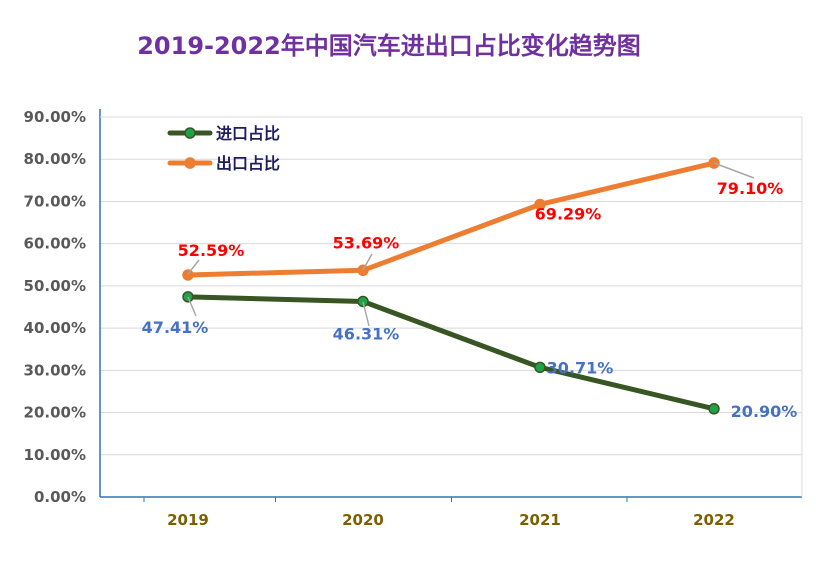 This screenshot has height=575, width=816. I want to click on y-tick-label: 90.00%, so click(55, 117).